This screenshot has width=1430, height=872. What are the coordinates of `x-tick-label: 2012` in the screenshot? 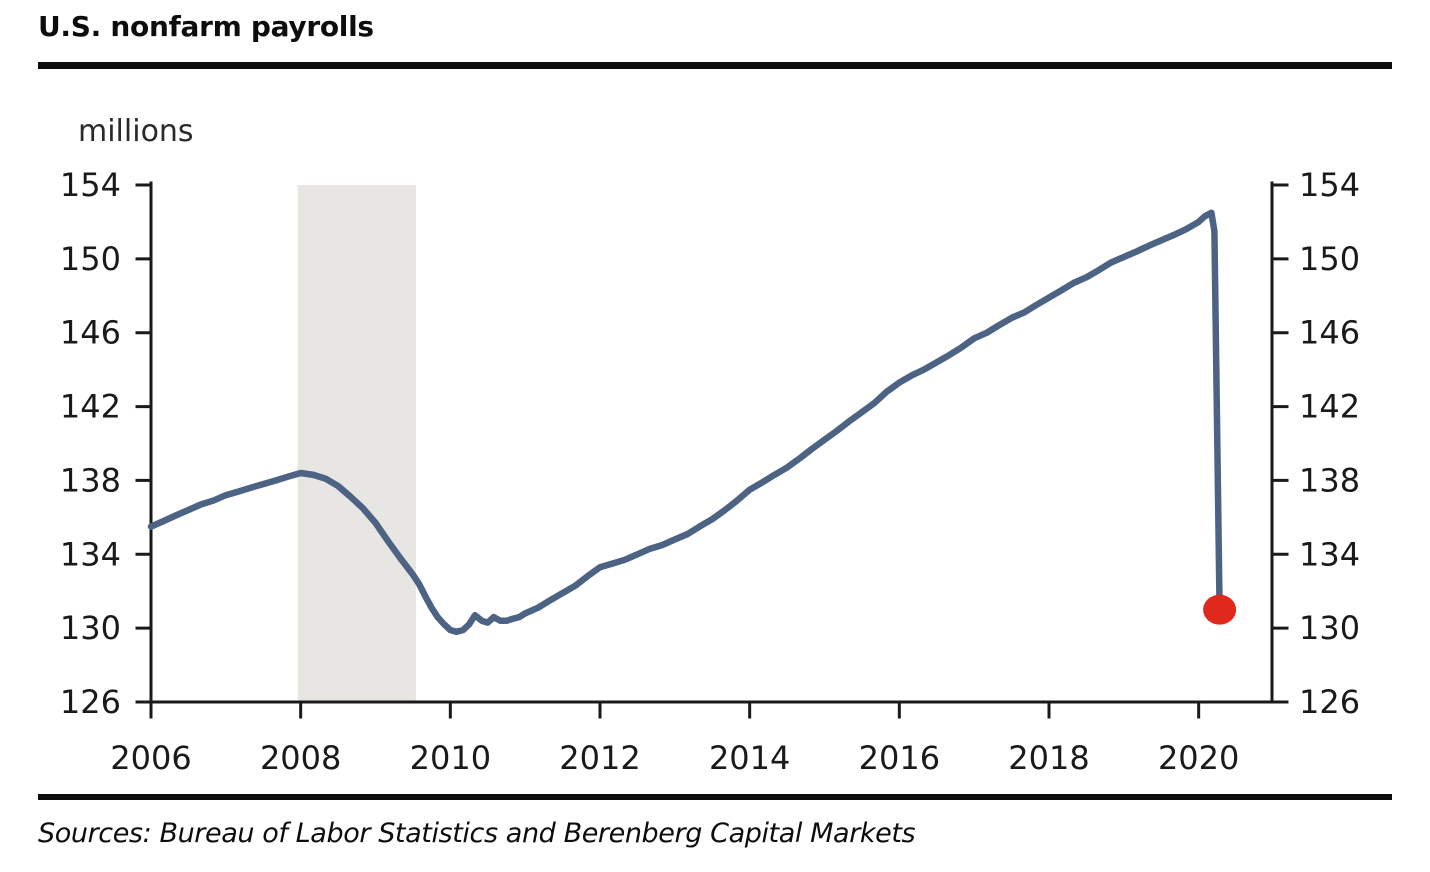 It's located at (599, 758).